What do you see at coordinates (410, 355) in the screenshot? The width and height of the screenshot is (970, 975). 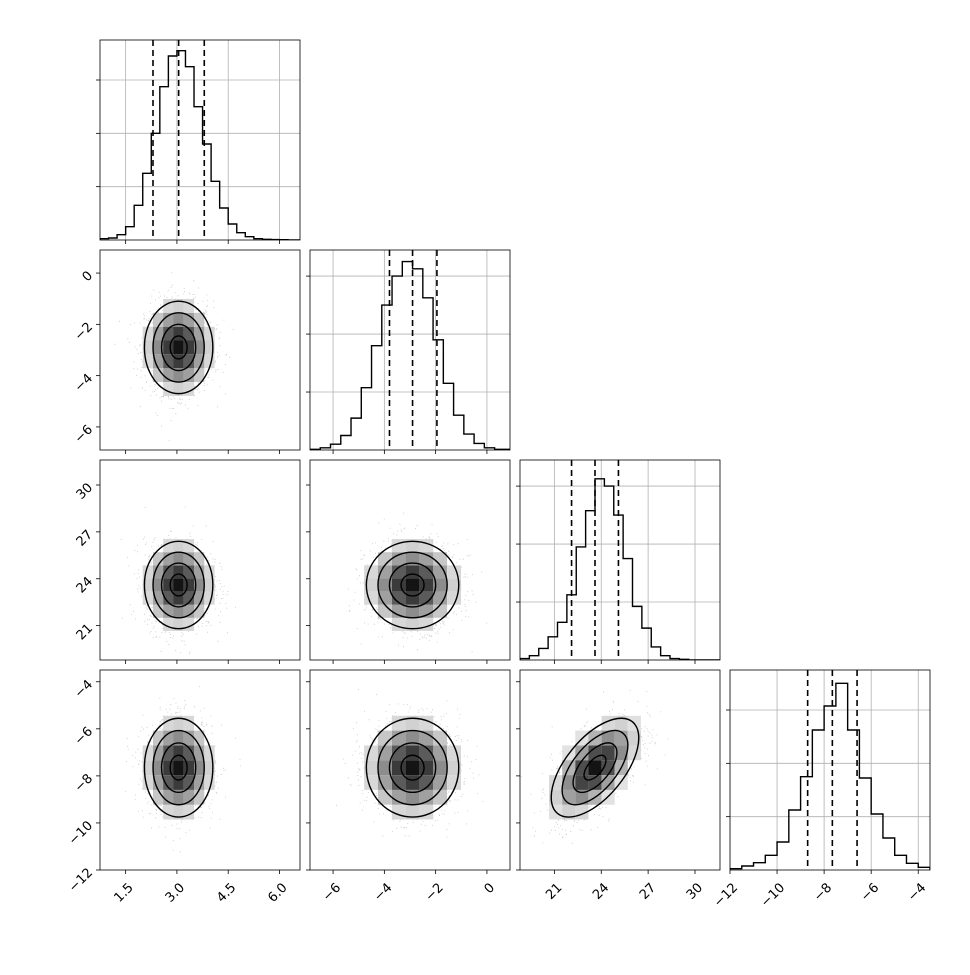 I see `hist-1-steps` at bounding box center [410, 355].